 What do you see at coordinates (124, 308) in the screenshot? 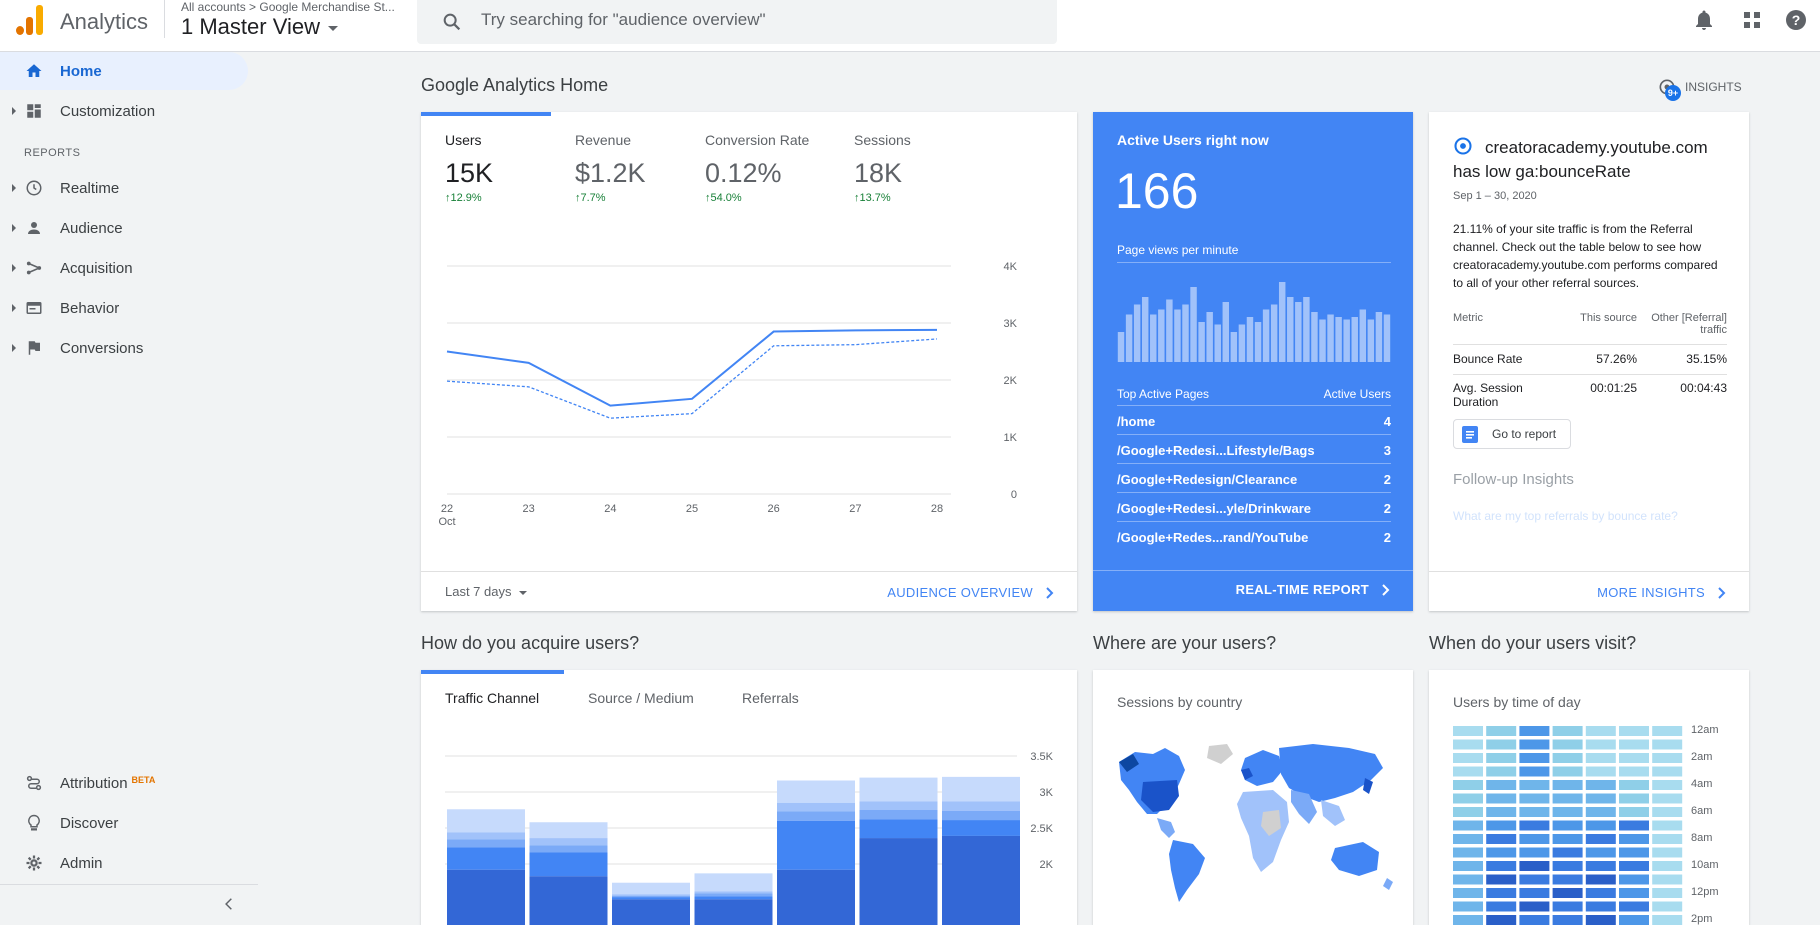
I see `sidebar-item-behavior: Behavior` at bounding box center [124, 308].